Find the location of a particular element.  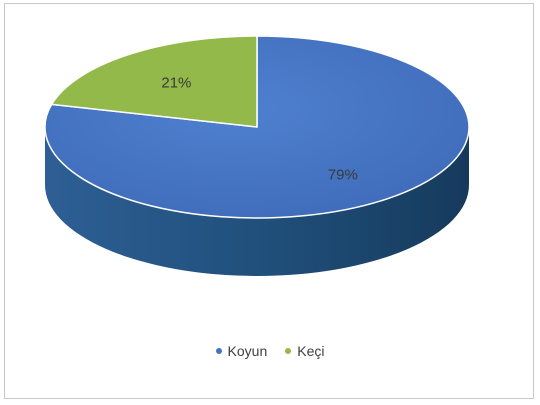

legend-item-koyun: Koyun is located at coordinates (241, 351).